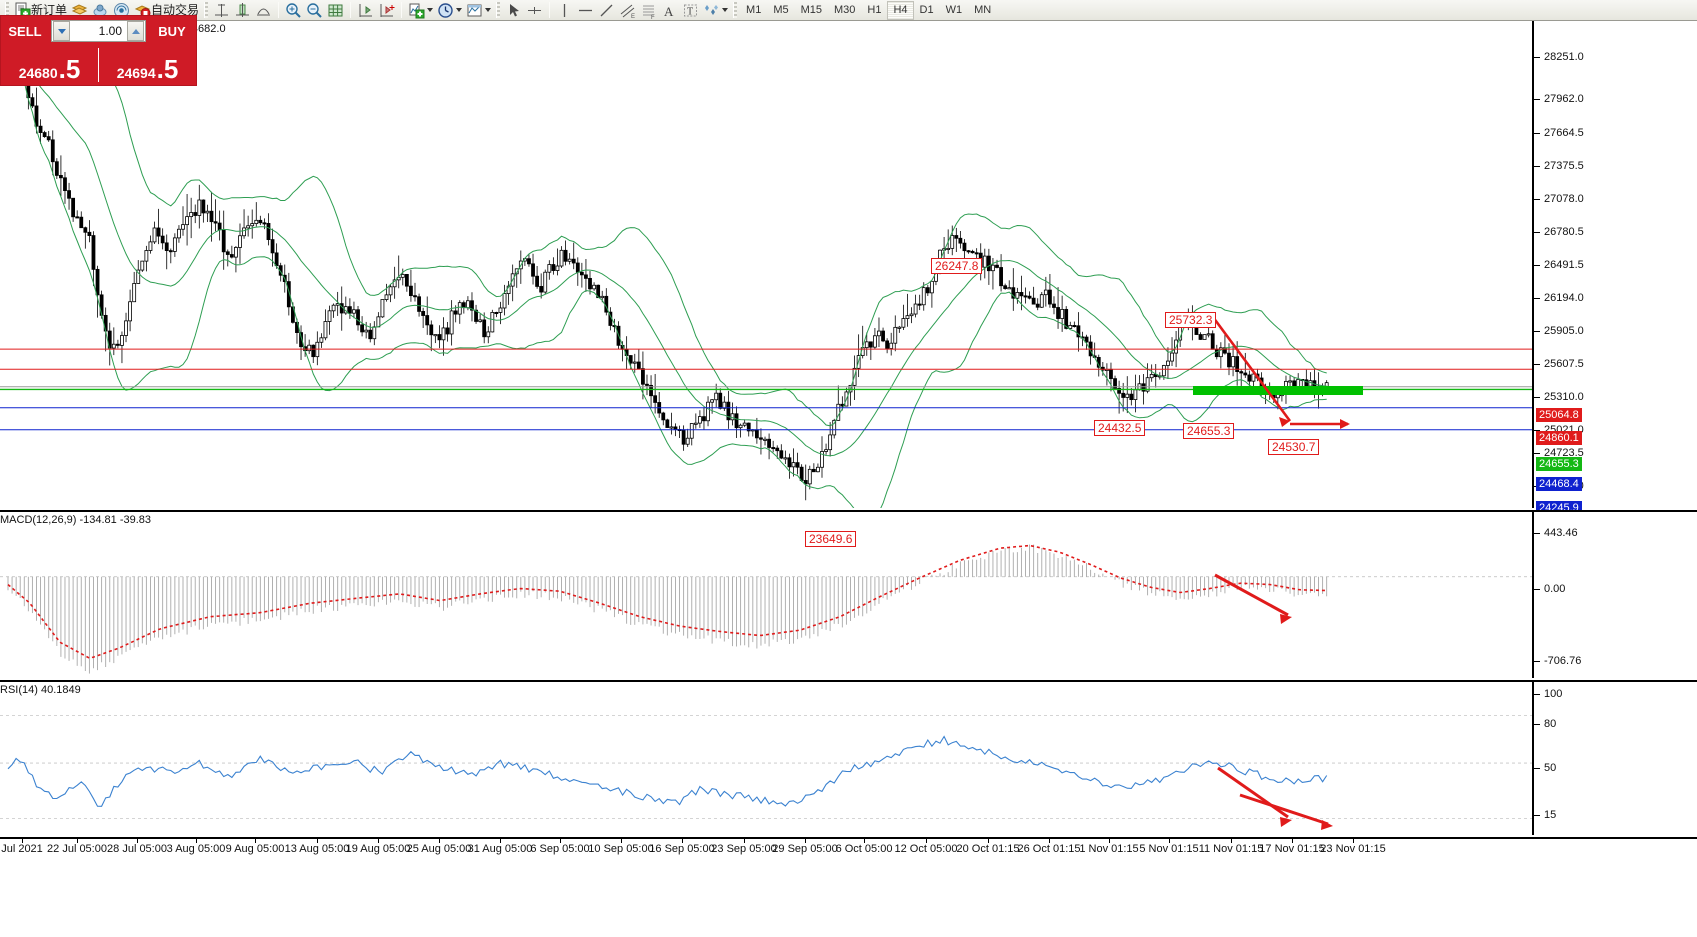 Image resolution: width=1697 pixels, height=937 pixels. I want to click on zoom-in-button, so click(293, 10).